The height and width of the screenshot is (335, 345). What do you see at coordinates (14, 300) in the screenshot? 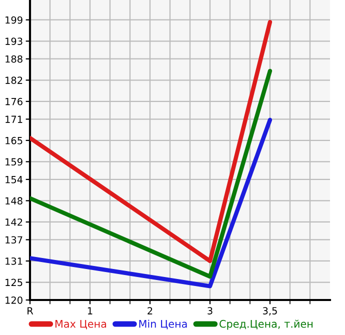
I see `y-tick-label: 120` at bounding box center [14, 300].